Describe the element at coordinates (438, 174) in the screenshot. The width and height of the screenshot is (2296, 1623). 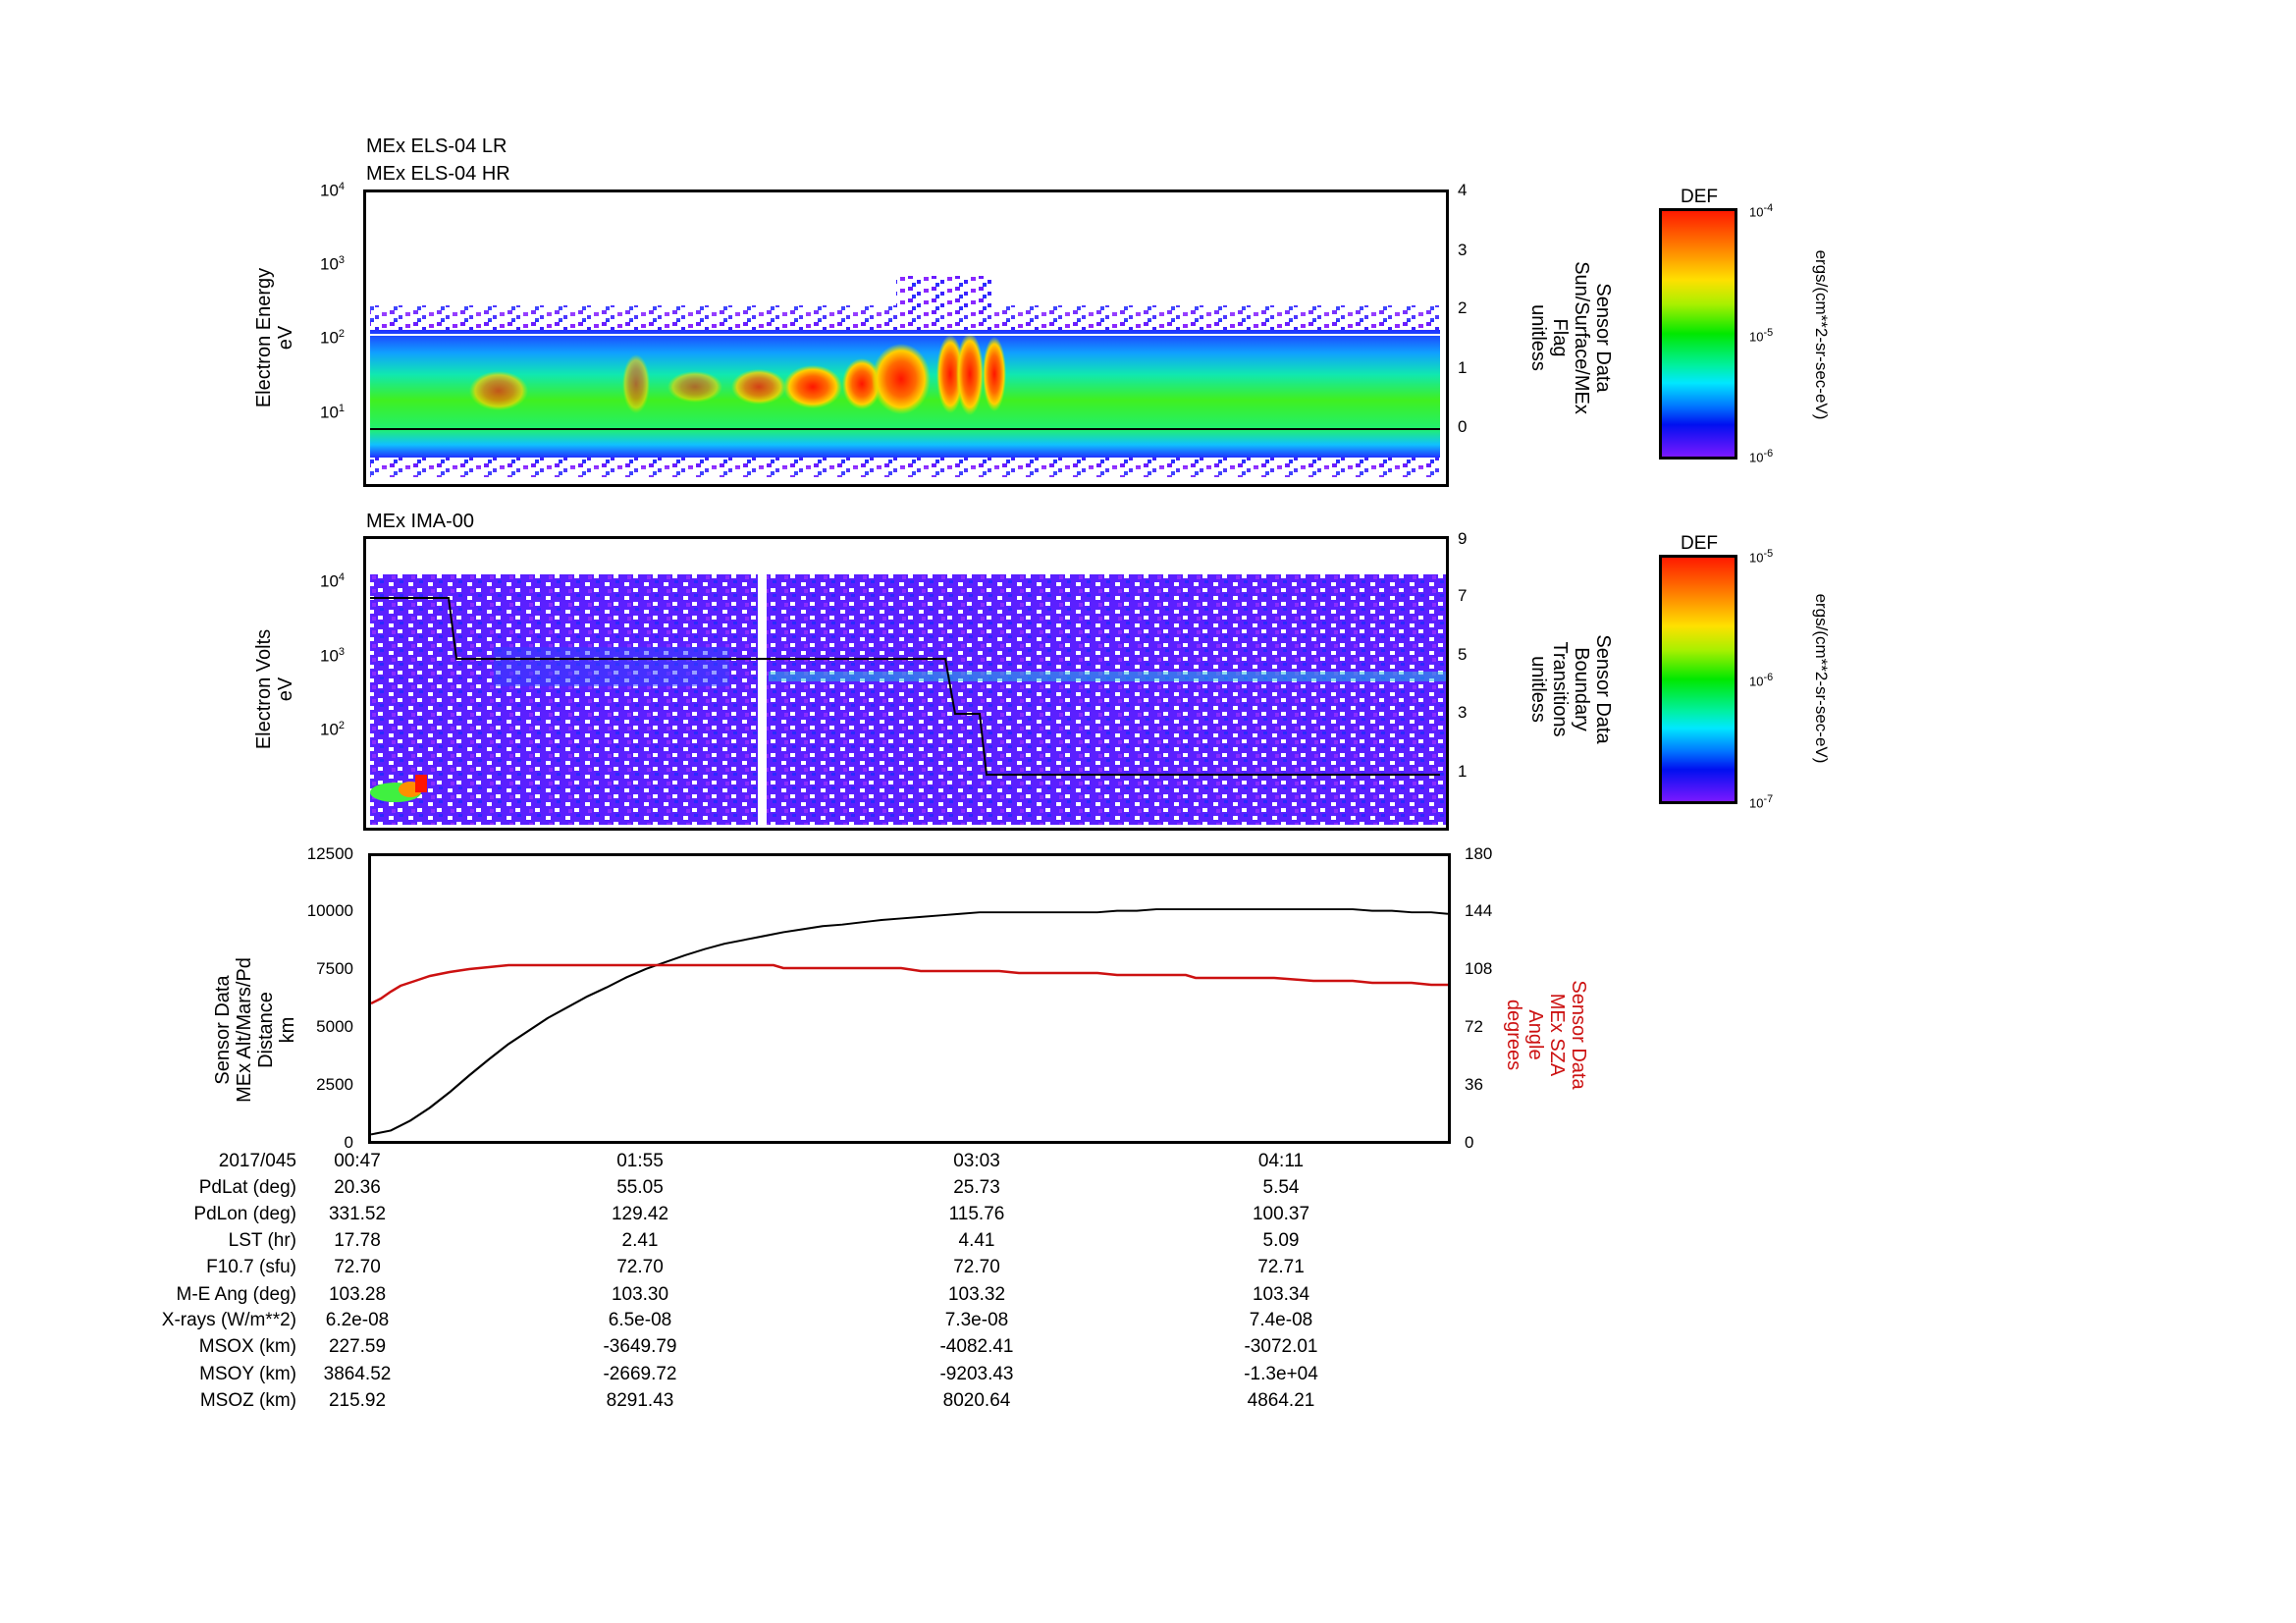
I see `els-title-hr: MEx ELS-04 HR` at that location.